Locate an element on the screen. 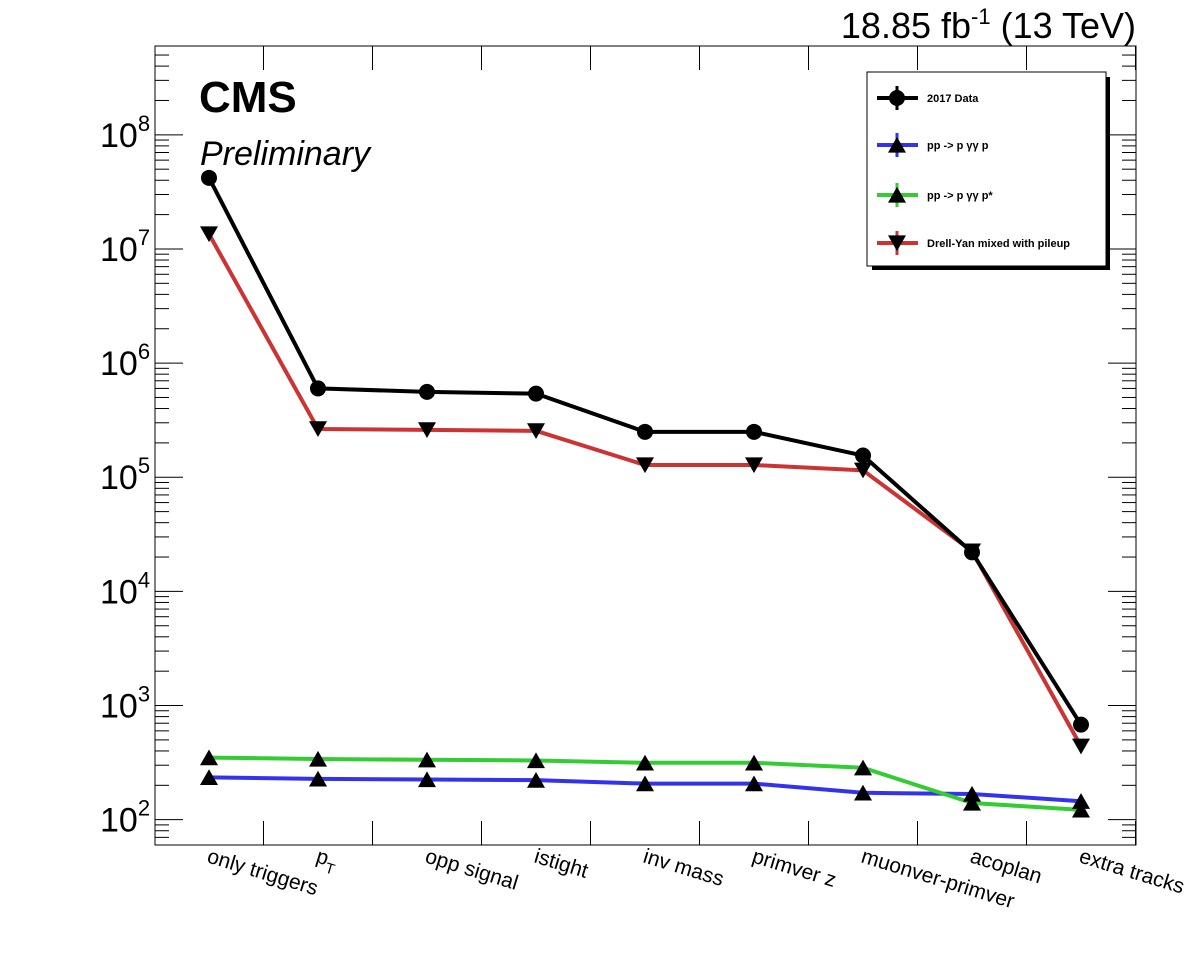 Image resolution: width=1196 pixels, height=972 pixels. x-category-label: istight is located at coordinates (561, 864).